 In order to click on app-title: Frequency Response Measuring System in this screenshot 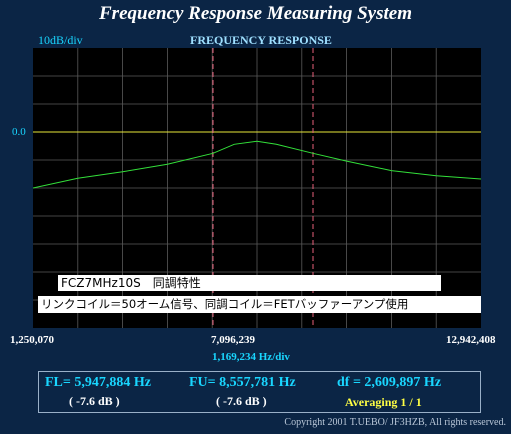, I will do `click(255, 13)`.